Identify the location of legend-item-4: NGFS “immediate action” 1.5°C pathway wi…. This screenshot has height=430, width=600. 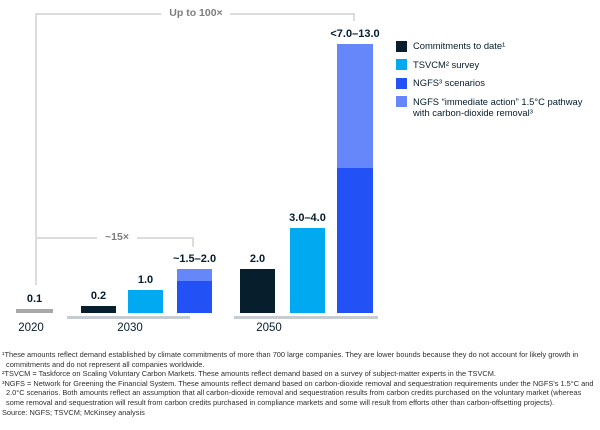
(494, 107).